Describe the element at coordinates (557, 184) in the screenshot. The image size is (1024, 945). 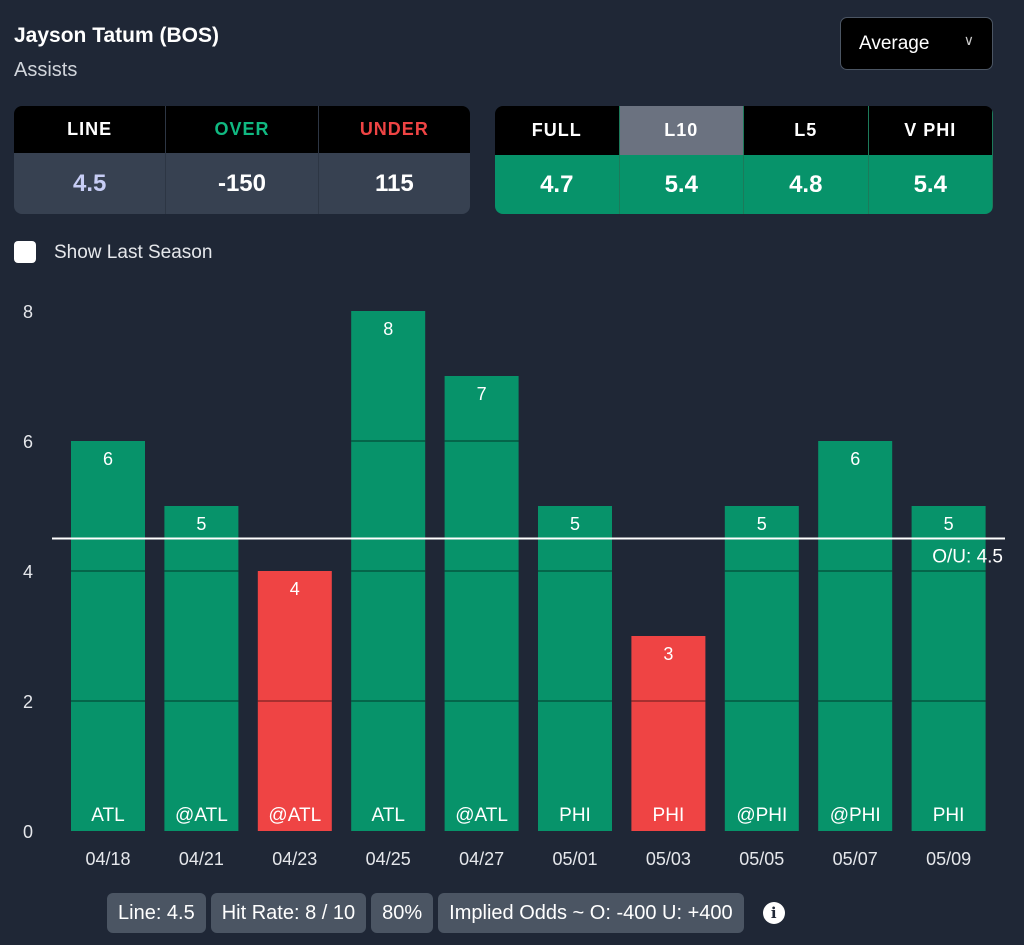
I see `avg-value: 4.7` at that location.